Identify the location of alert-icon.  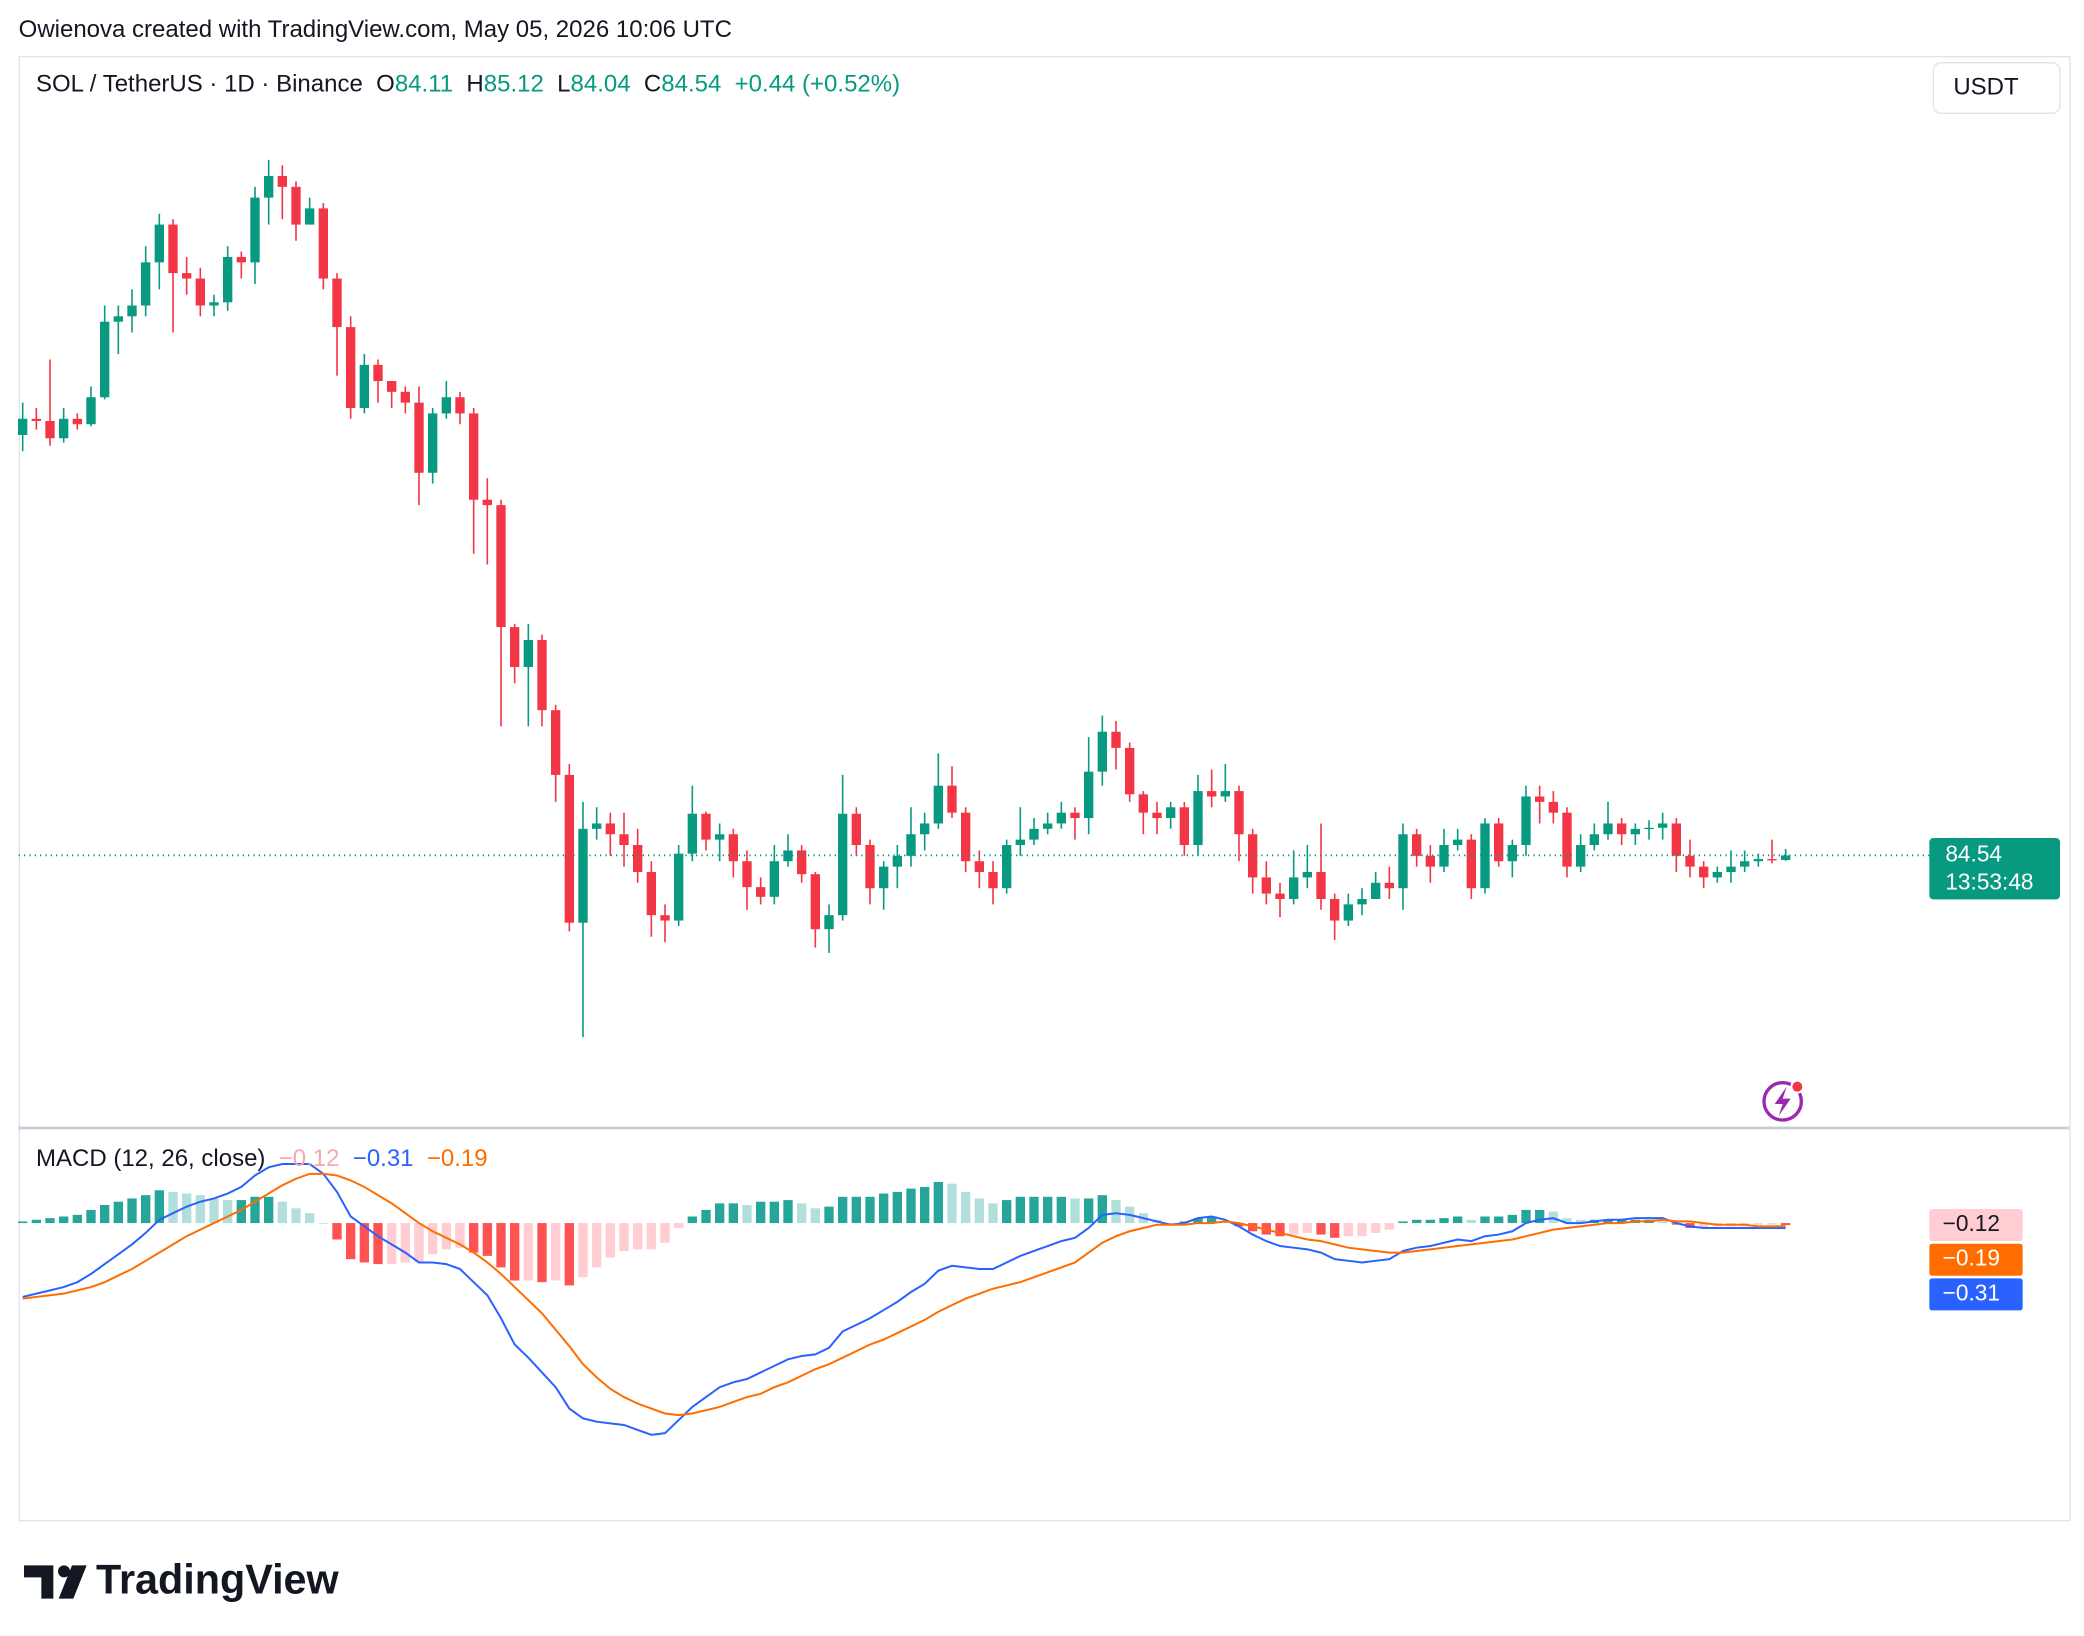
(1783, 1100).